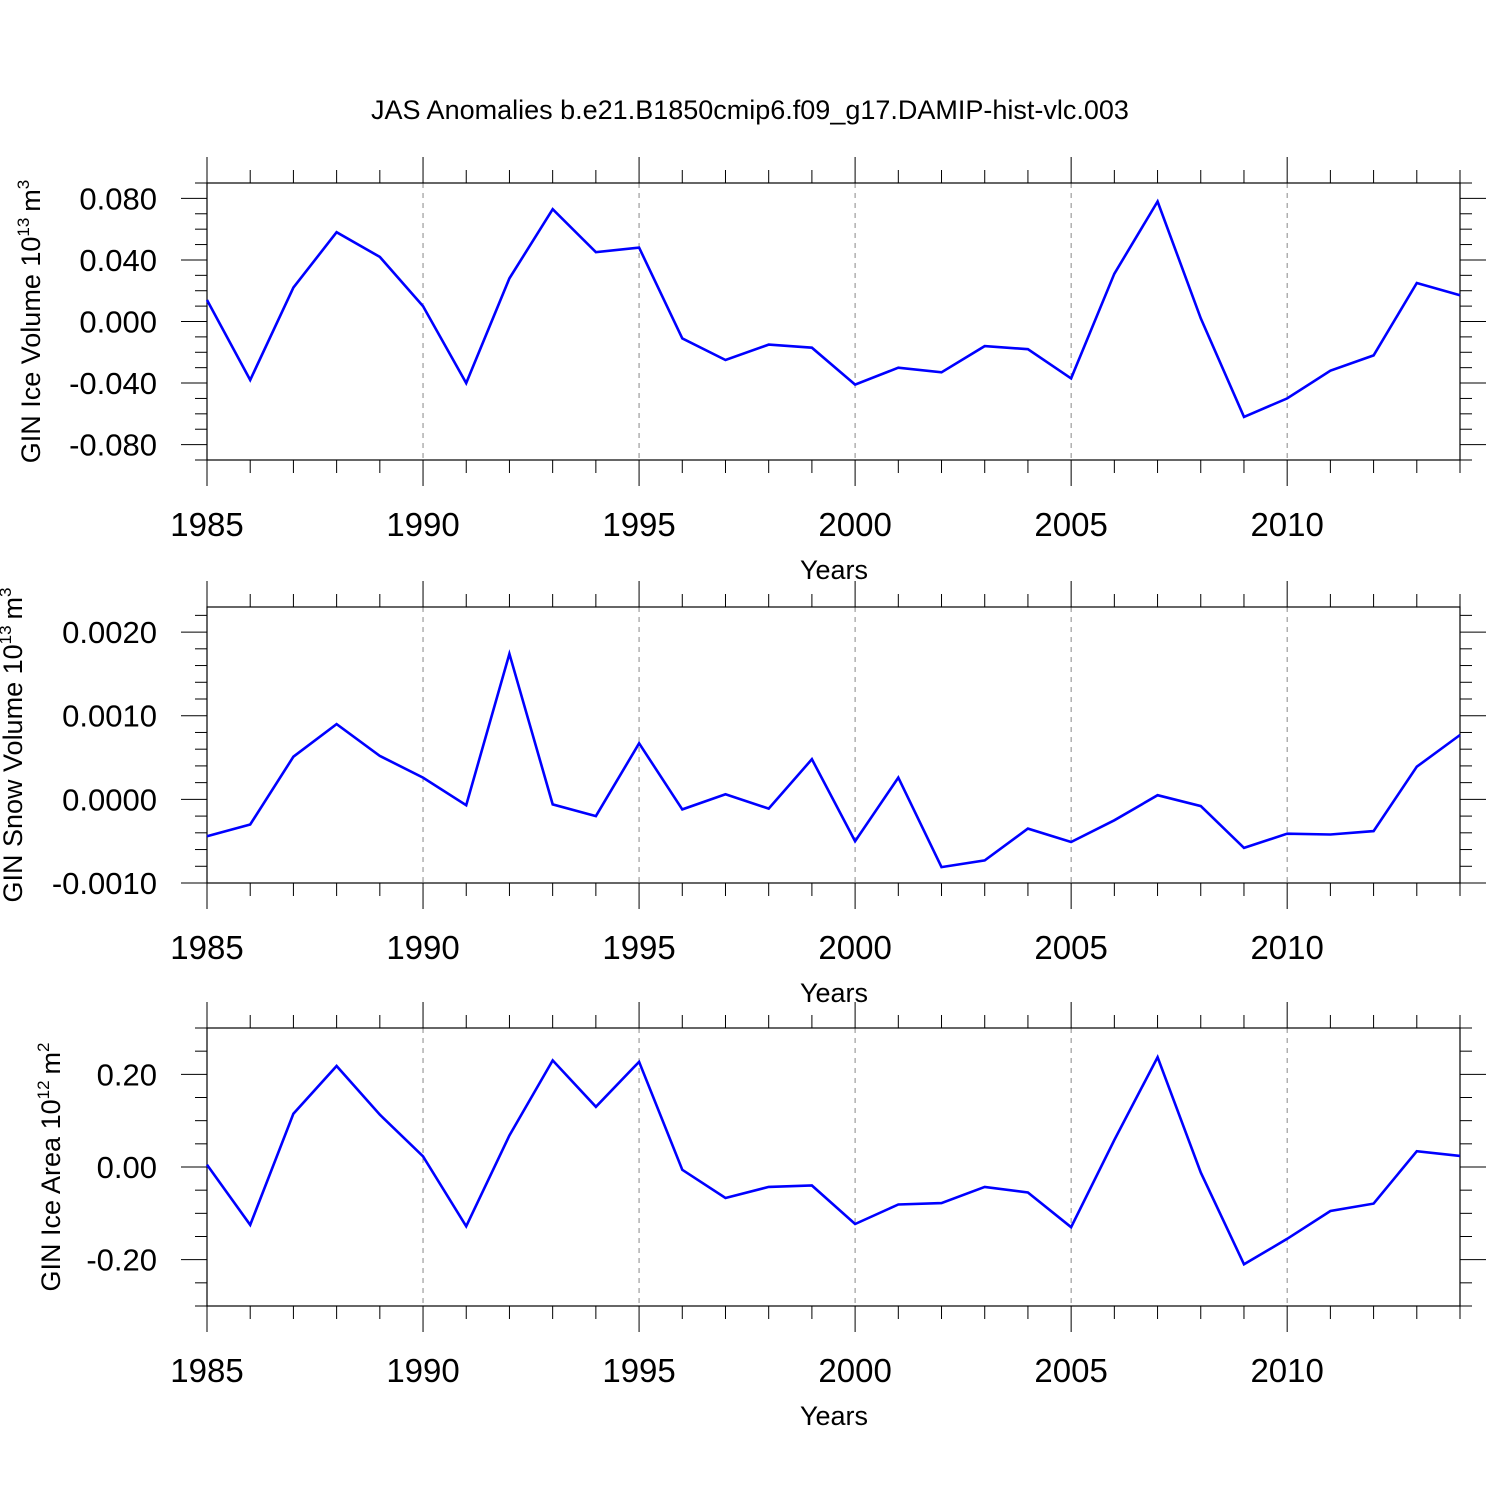 Image resolution: width=1500 pixels, height=1500 pixels. What do you see at coordinates (43, 1047) in the screenshot?
I see `y-axis-label-unit-exponent: 2` at bounding box center [43, 1047].